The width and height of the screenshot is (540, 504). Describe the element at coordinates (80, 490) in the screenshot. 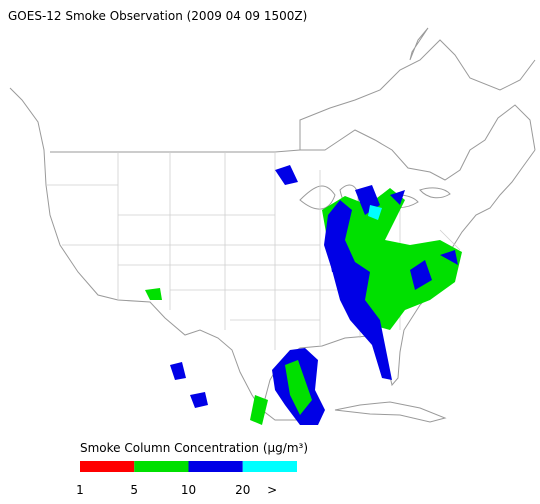

I see `legend-label: 1` at that location.